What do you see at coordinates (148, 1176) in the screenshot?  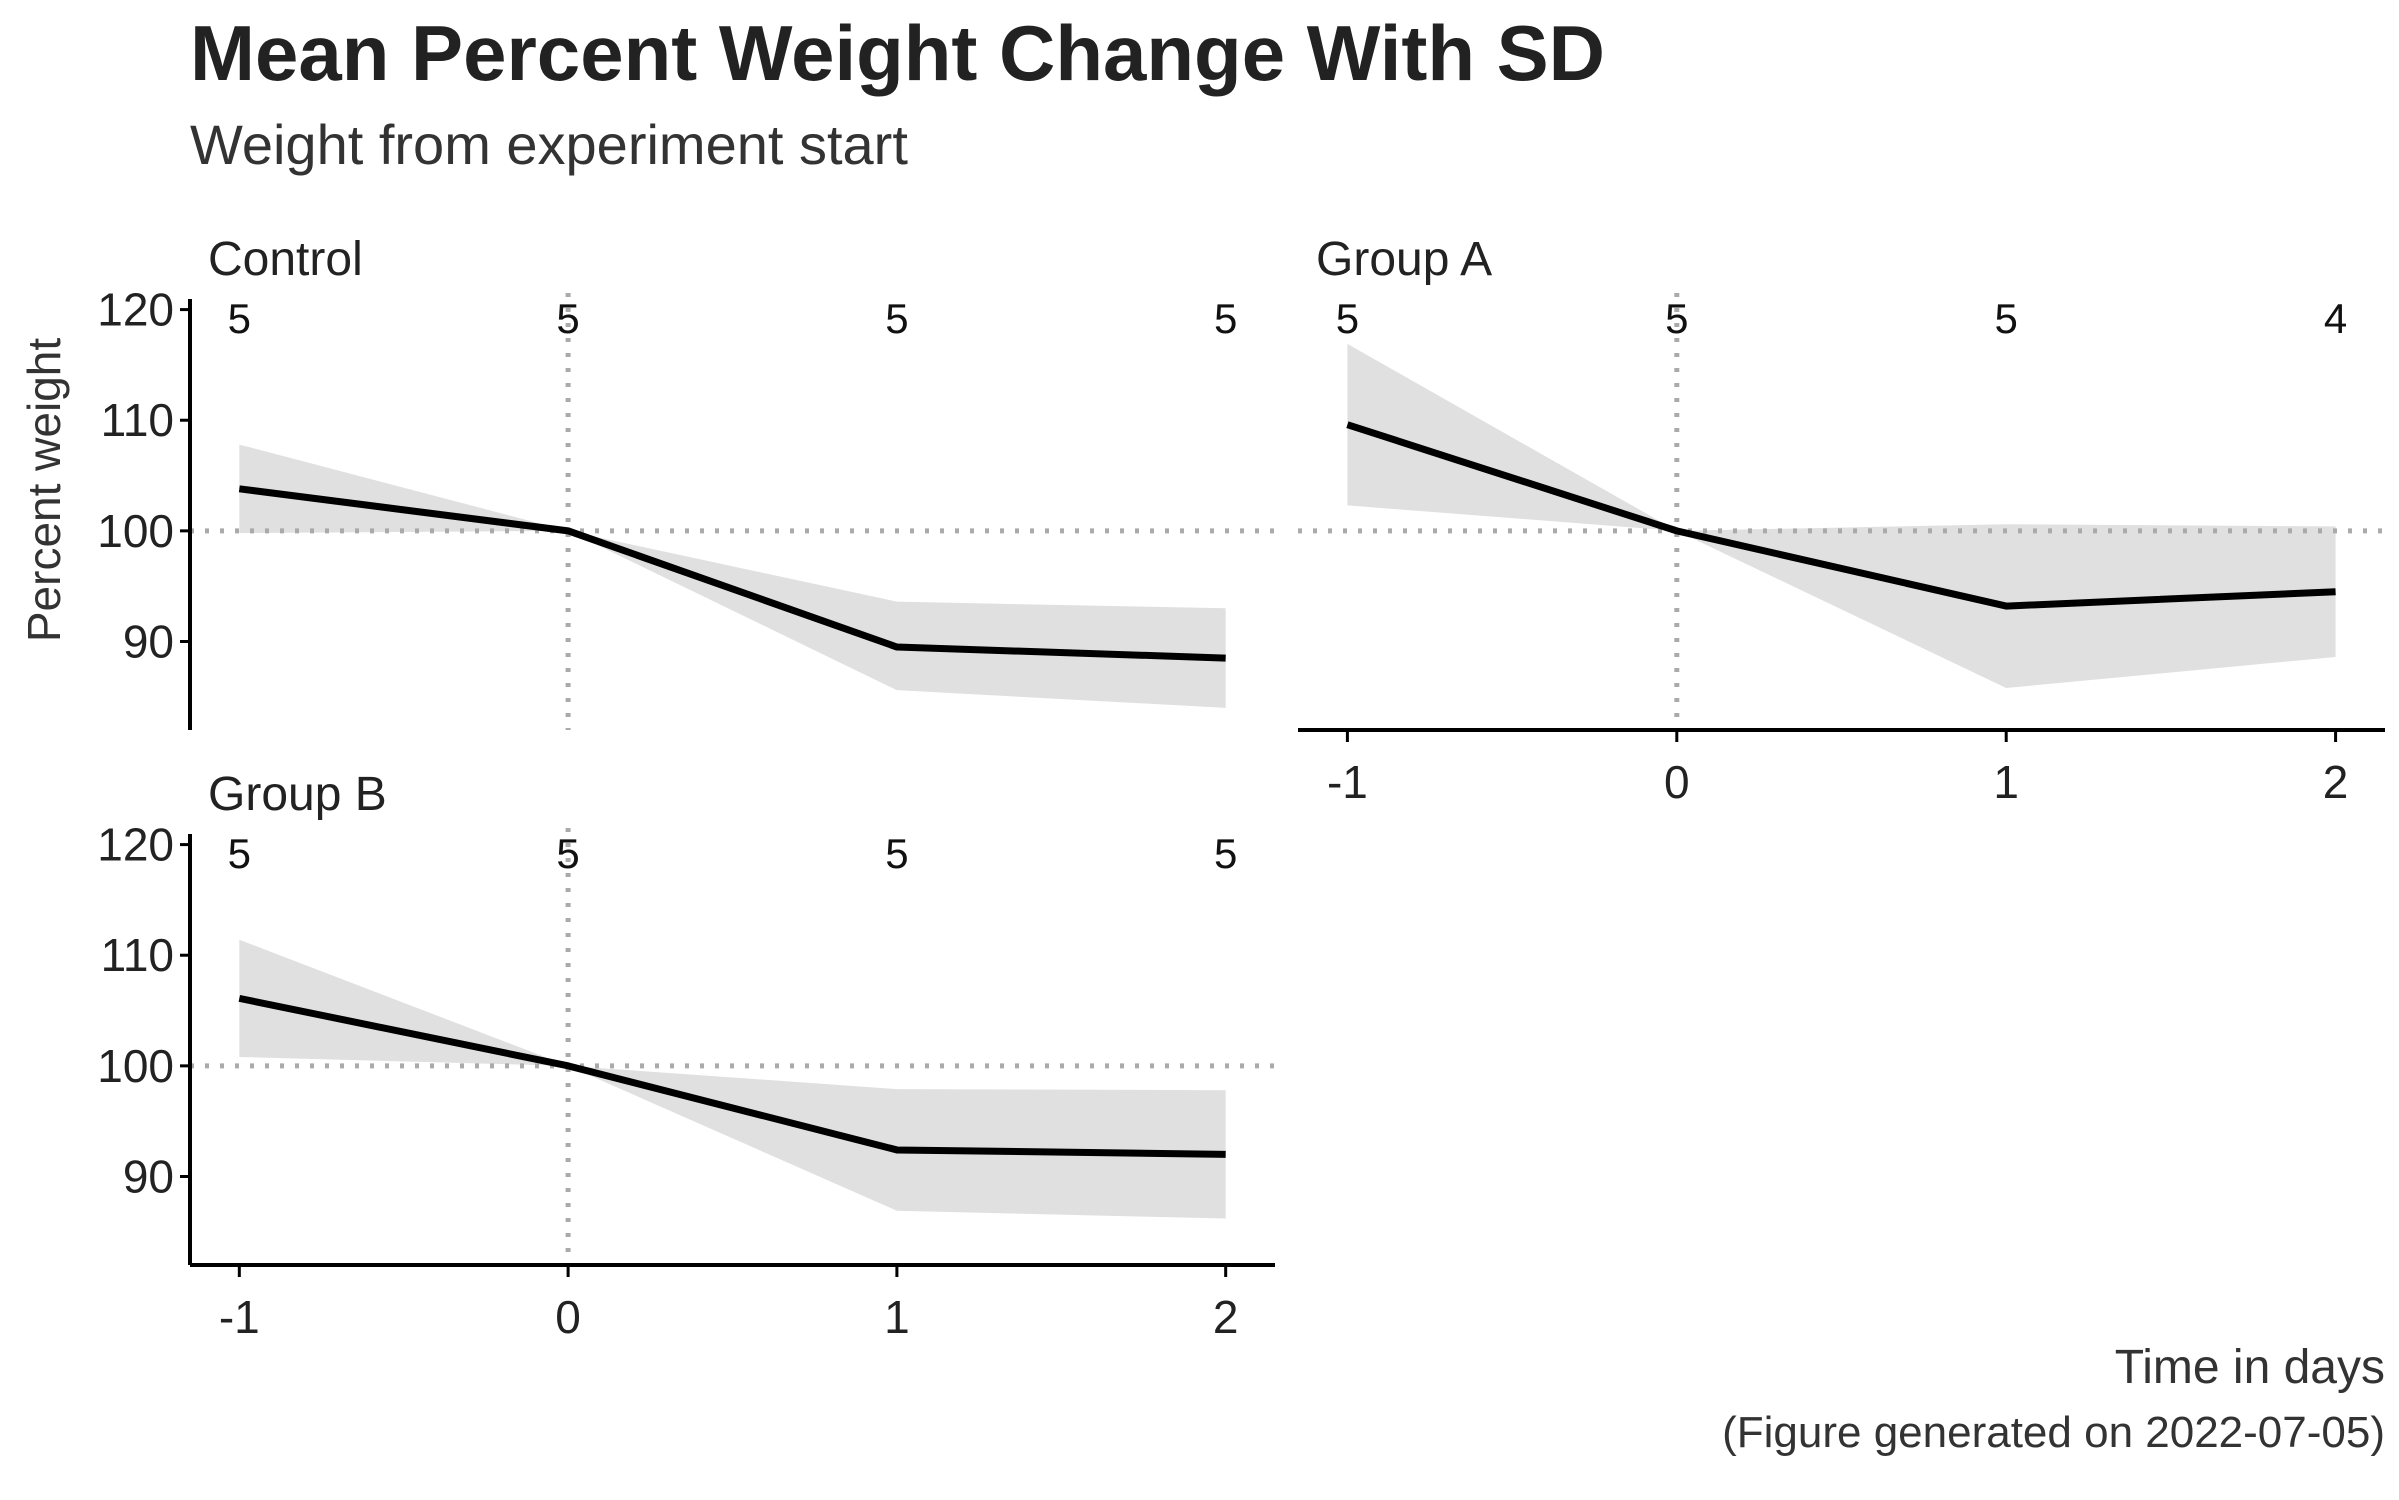 I see `group-b-y-tick-label: 90` at bounding box center [148, 1176].